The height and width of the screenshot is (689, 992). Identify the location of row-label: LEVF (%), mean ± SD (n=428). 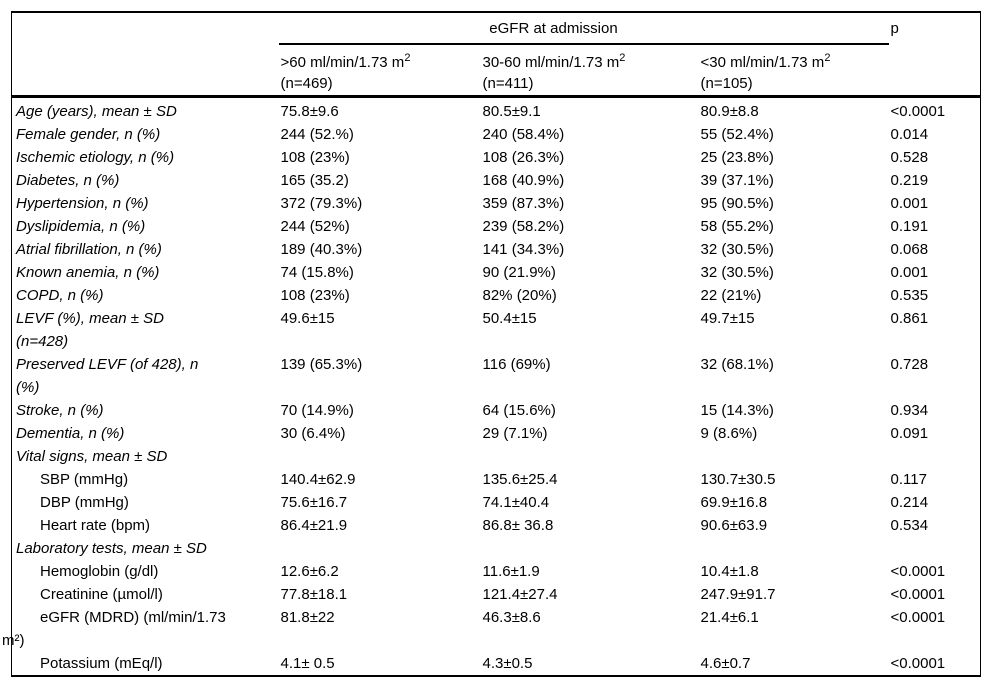
(90, 330).